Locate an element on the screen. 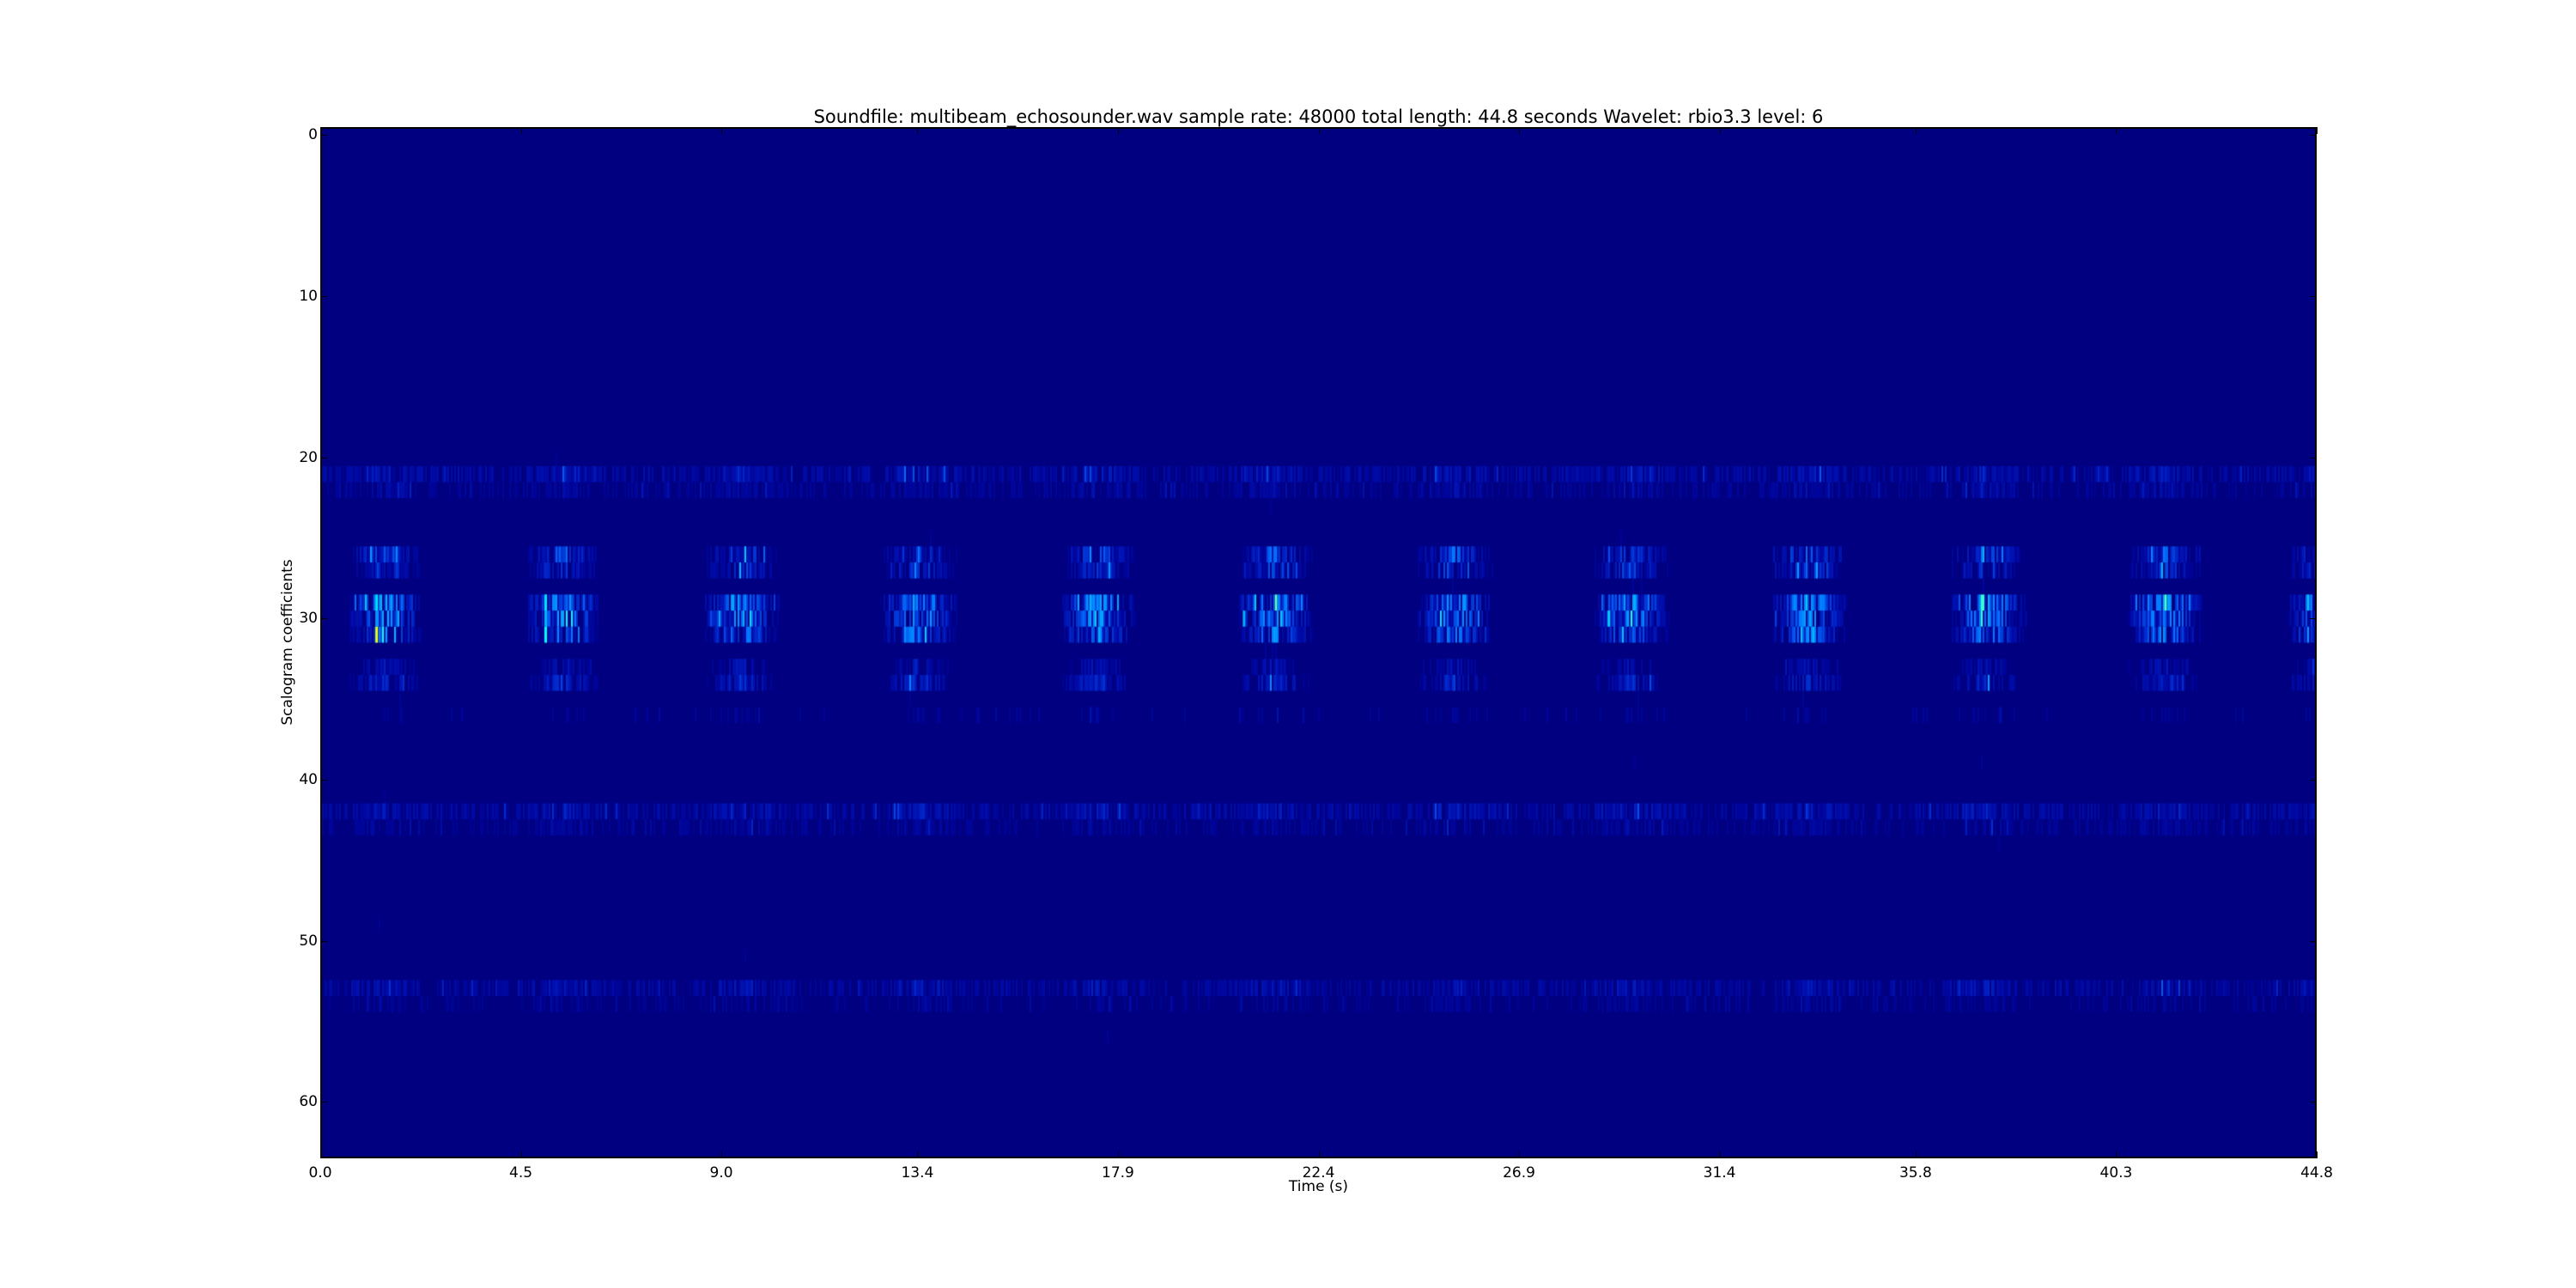 This screenshot has width=2576, height=1288. y-tick-label: 0 is located at coordinates (313, 135).